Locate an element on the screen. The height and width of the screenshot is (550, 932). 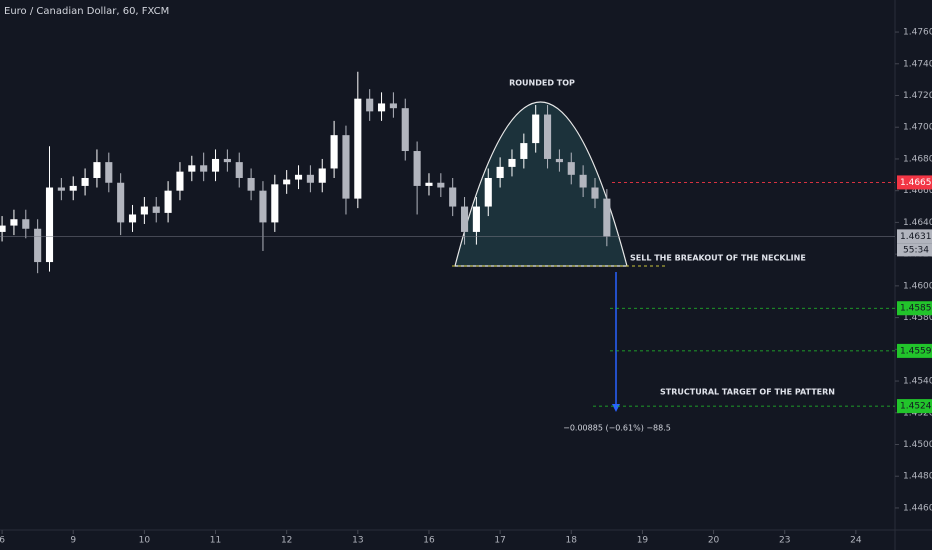
x-tick-label: 10 is located at coordinates (145, 541).